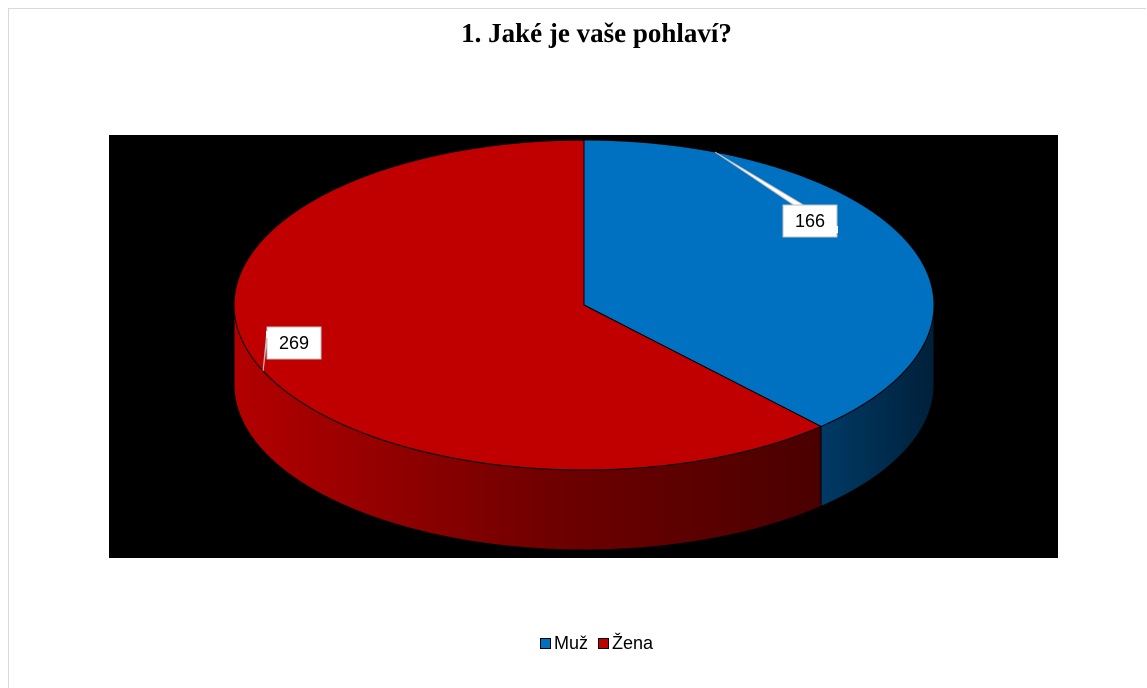  Describe the element at coordinates (632, 643) in the screenshot. I see `legend-label-zena: Žena` at that location.